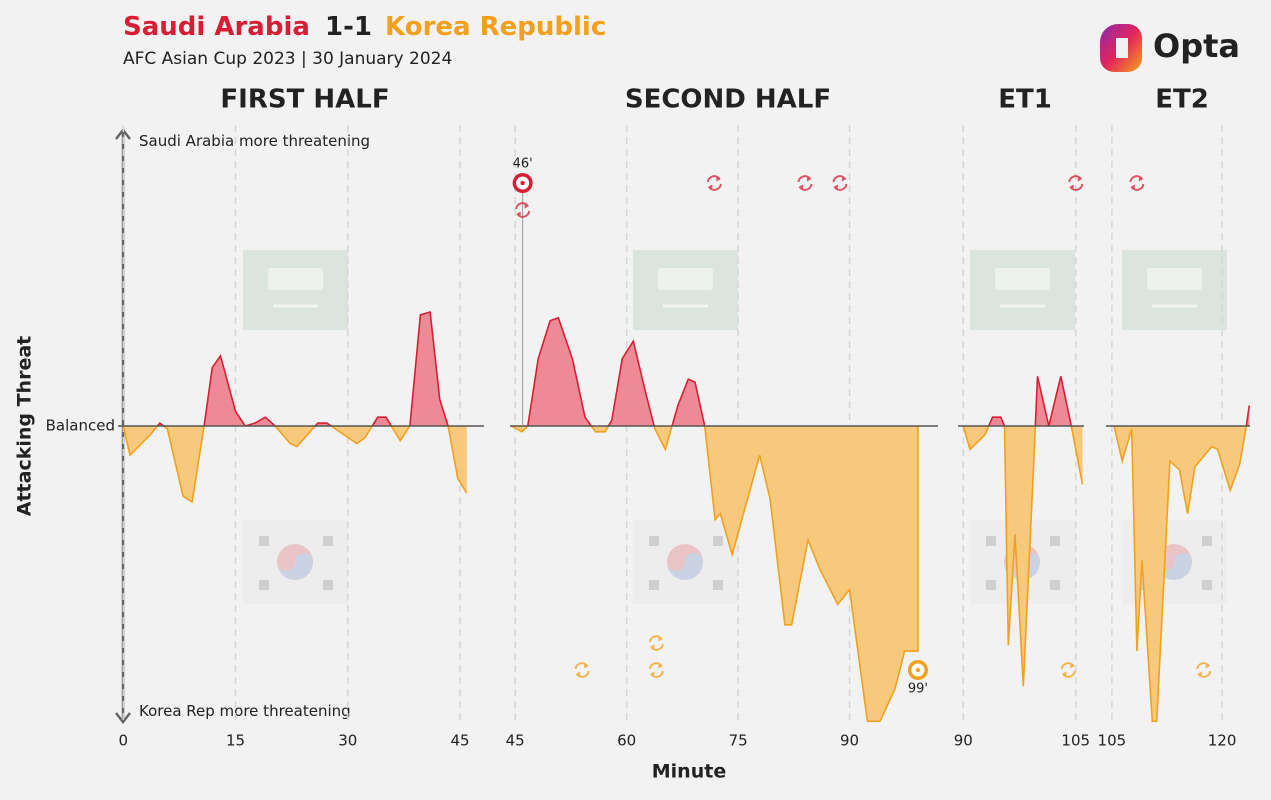  What do you see at coordinates (348, 27) in the screenshot?
I see `title-score: 1-1` at bounding box center [348, 27].